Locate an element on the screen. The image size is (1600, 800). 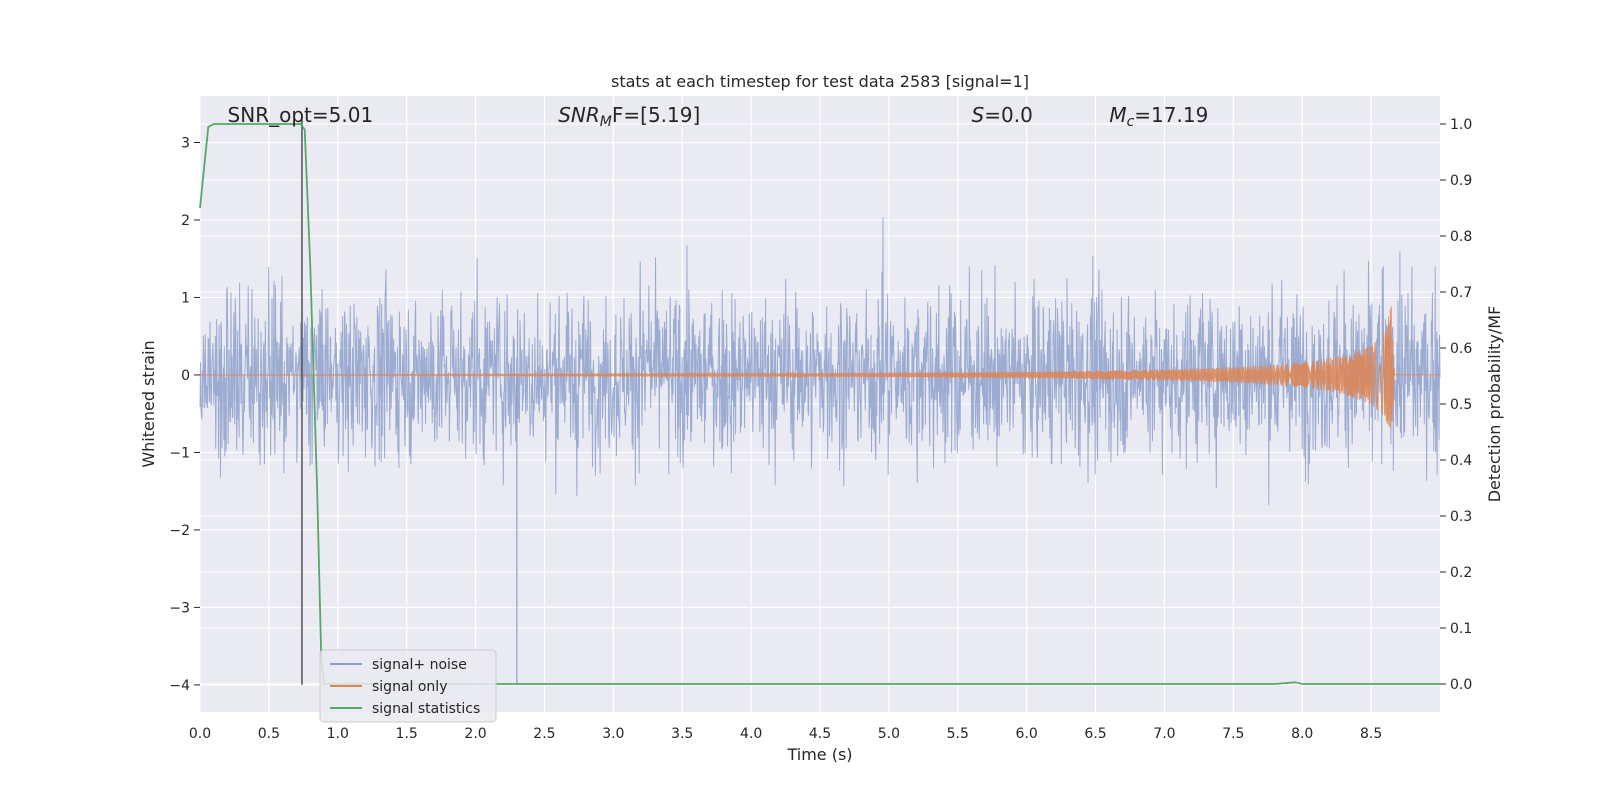
x-tick-label: 2.5 is located at coordinates (544, 734).